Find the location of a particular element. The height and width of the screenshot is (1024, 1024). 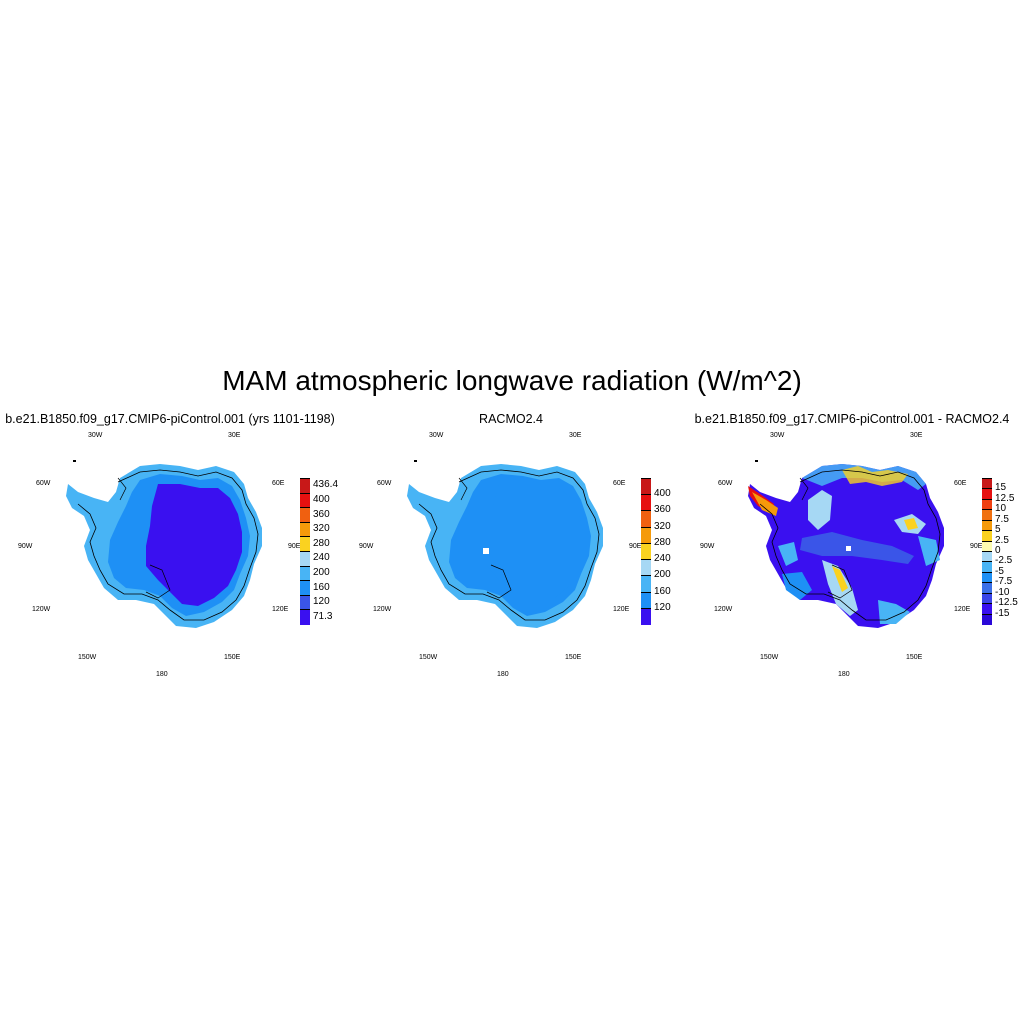

shelf-anomaly is located at coordinates (840, 588).